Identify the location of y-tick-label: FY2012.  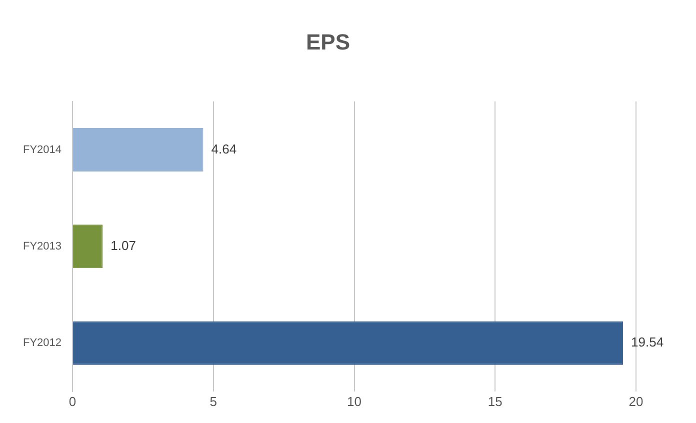
(42, 343).